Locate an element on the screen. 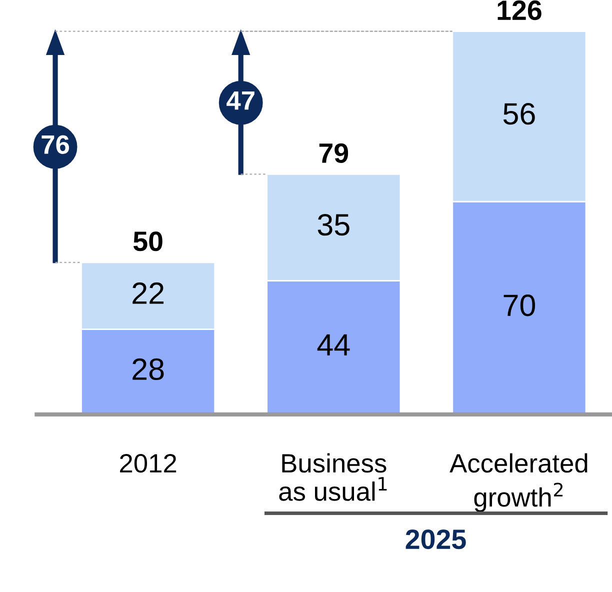 The image size is (612, 592). total-label: 50 is located at coordinates (147, 241).